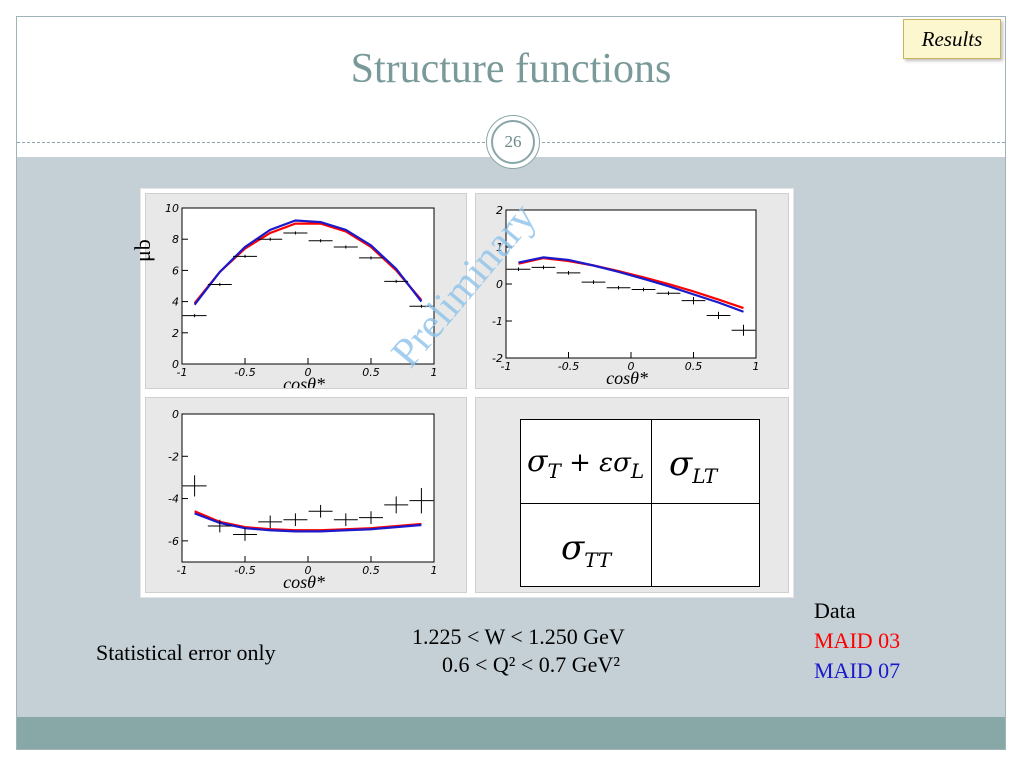 The image size is (1024, 768). I want to click on kinematics-w-range: 1.225 < W < 1.250 GeV, so click(518, 636).